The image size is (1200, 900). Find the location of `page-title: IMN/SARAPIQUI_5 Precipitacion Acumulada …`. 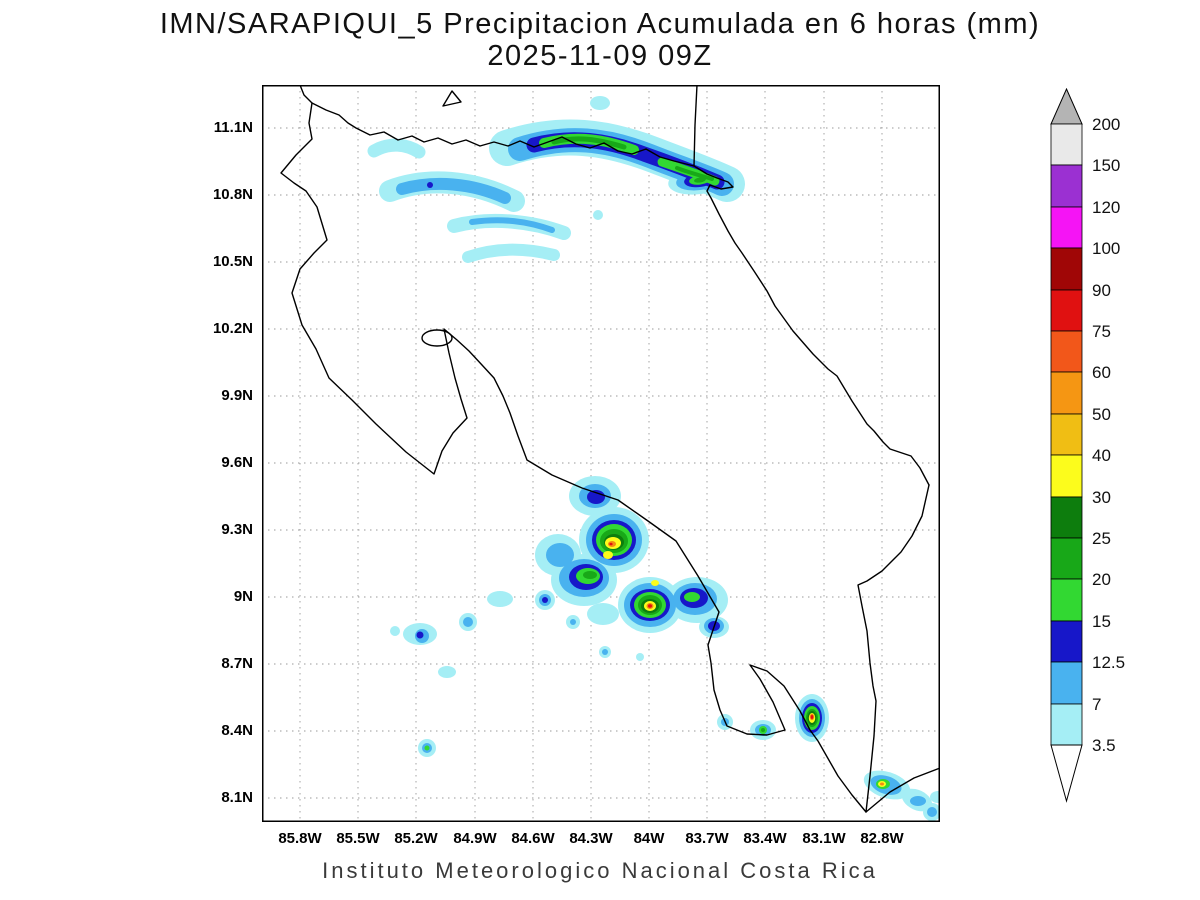

page-title: IMN/SARAPIQUI_5 Precipitacion Acumulada … is located at coordinates (600, 24).